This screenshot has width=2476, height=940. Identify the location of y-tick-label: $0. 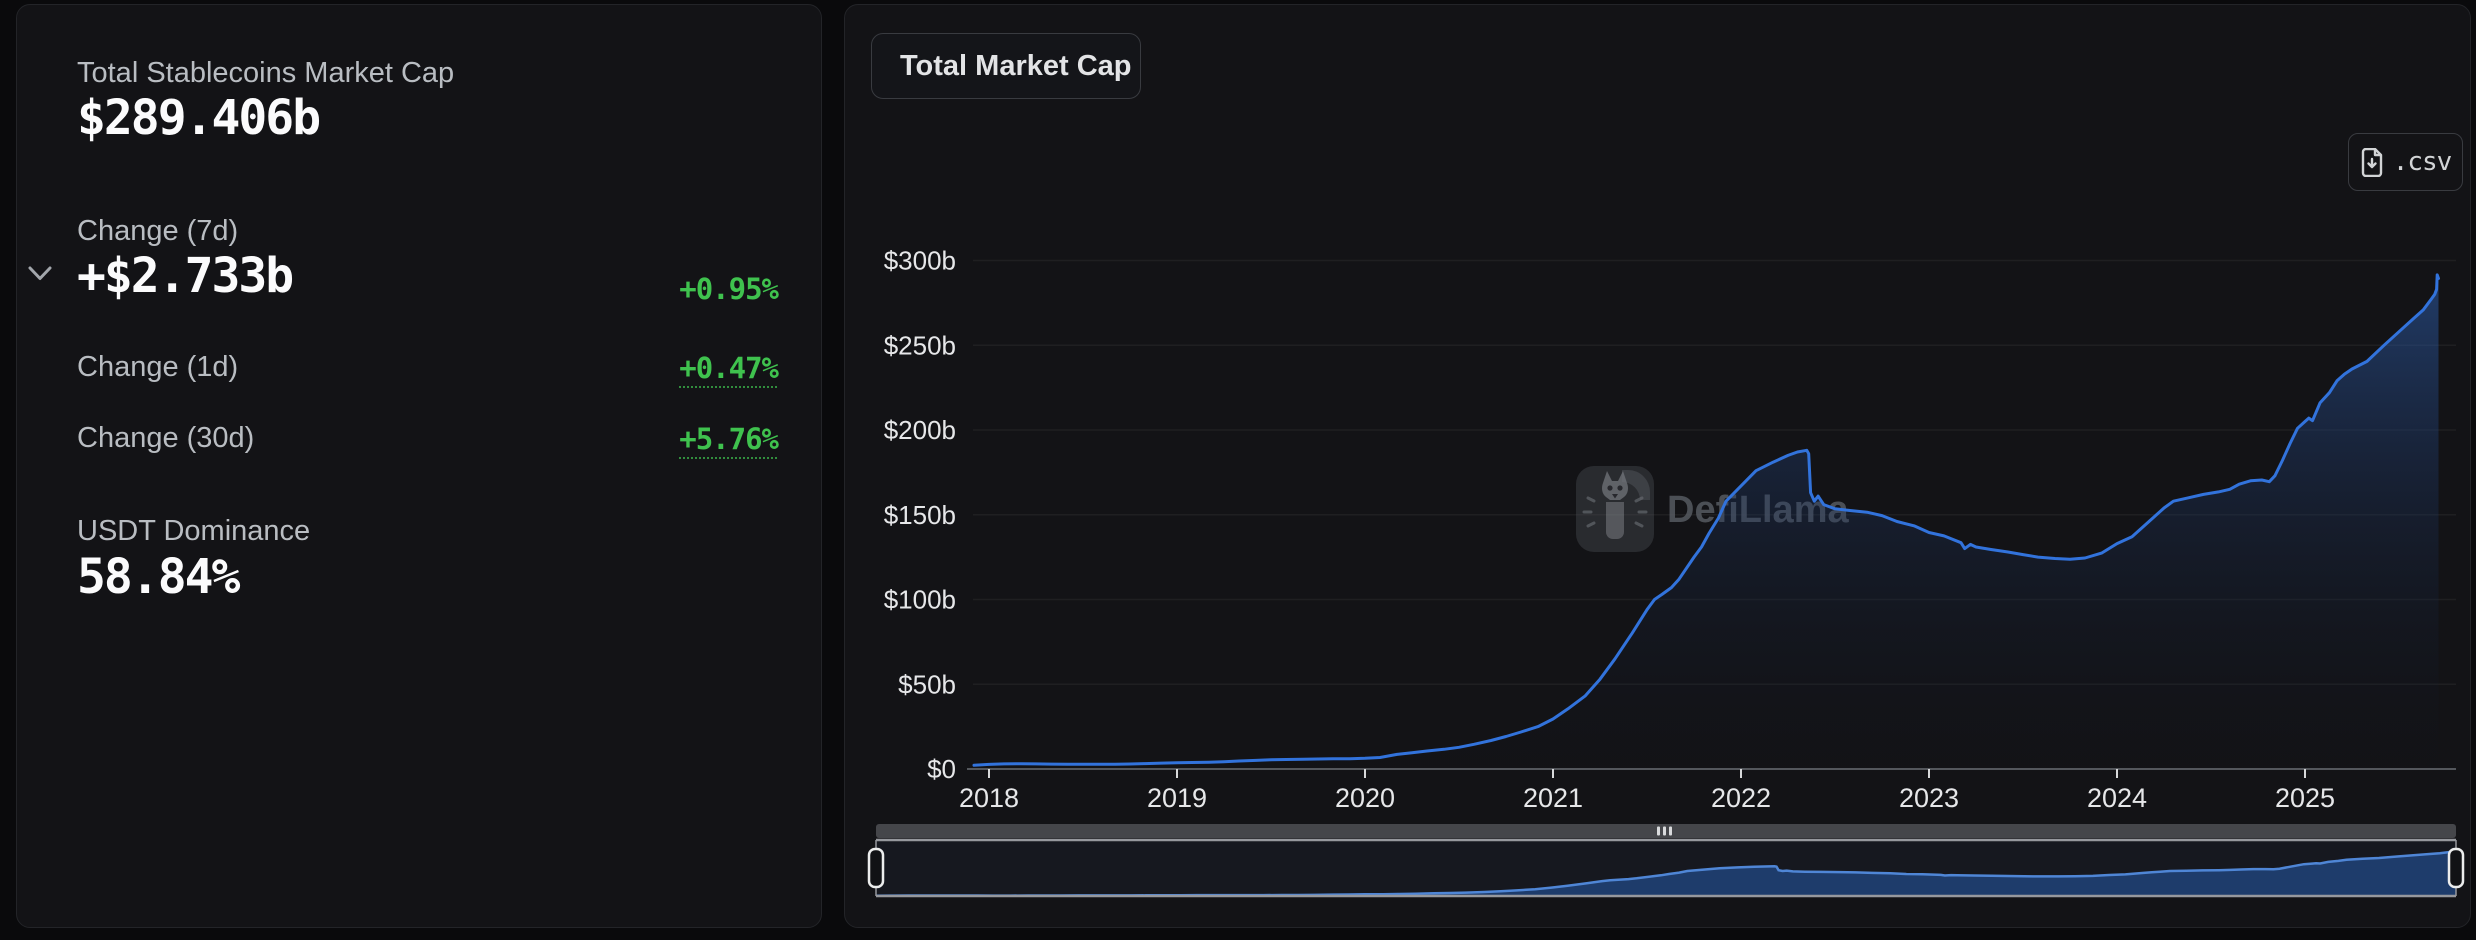
(941, 769).